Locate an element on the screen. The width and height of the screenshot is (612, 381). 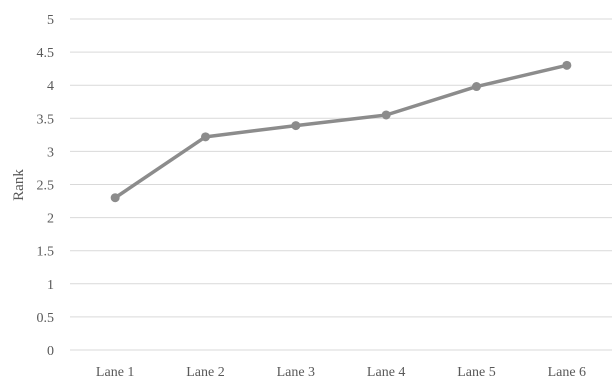
x-tick-label: Lane 2 is located at coordinates (205, 372).